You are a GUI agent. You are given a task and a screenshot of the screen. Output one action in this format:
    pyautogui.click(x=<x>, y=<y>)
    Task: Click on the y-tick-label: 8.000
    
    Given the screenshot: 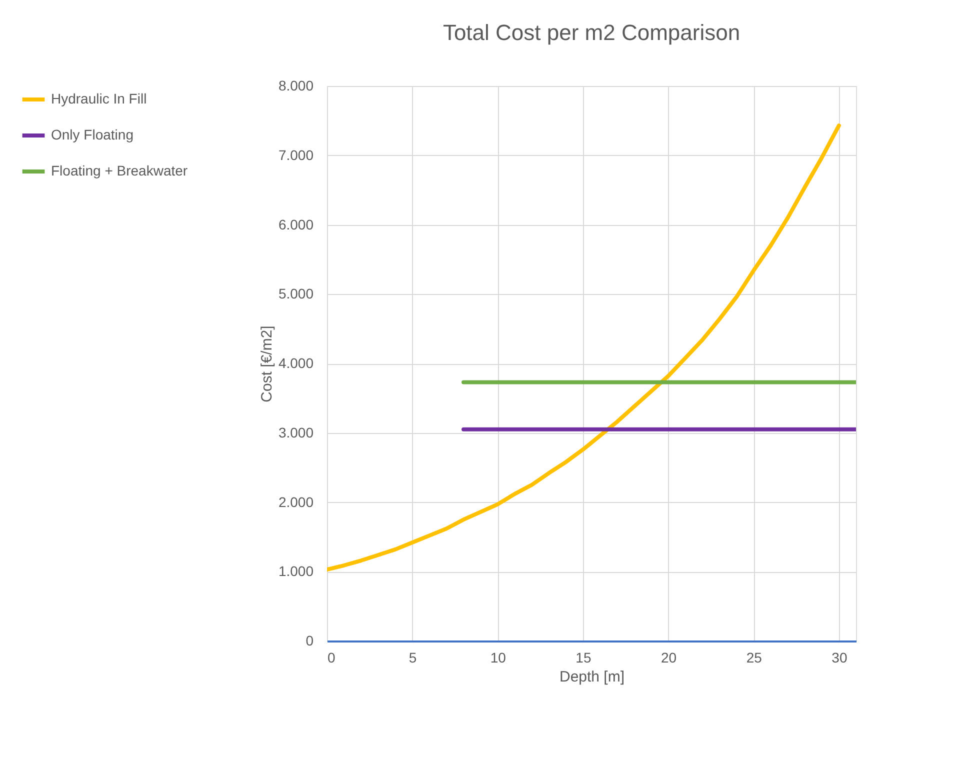 What is the action you would take?
    pyautogui.click(x=296, y=86)
    